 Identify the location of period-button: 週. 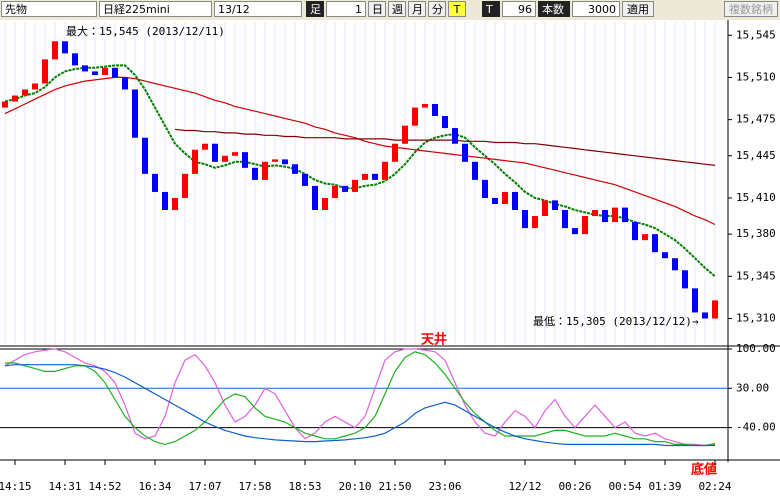
(397, 9).